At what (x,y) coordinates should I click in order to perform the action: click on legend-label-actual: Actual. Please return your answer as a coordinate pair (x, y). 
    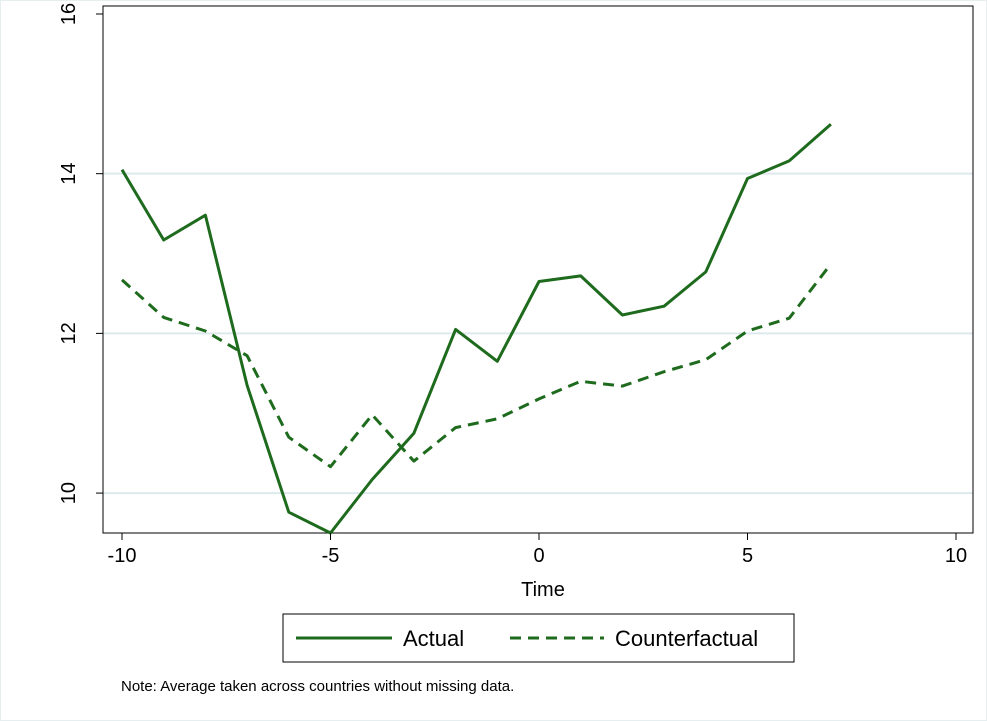
    Looking at the image, I should click on (433, 638).